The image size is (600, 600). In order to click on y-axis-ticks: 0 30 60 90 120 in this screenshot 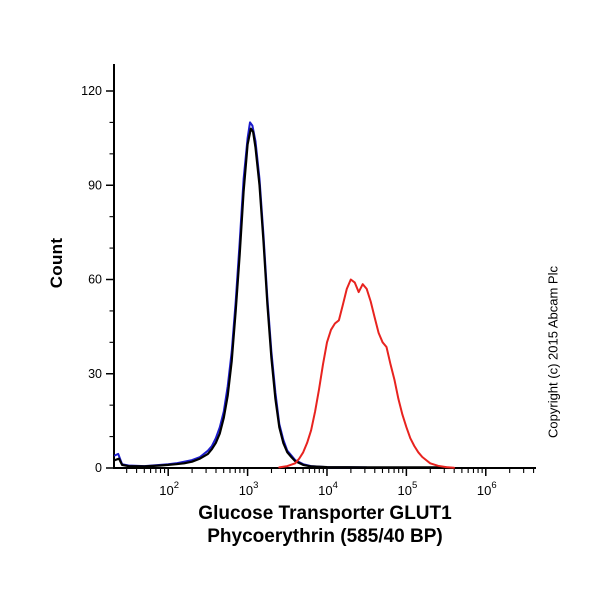, I will do `click(97, 279)`.